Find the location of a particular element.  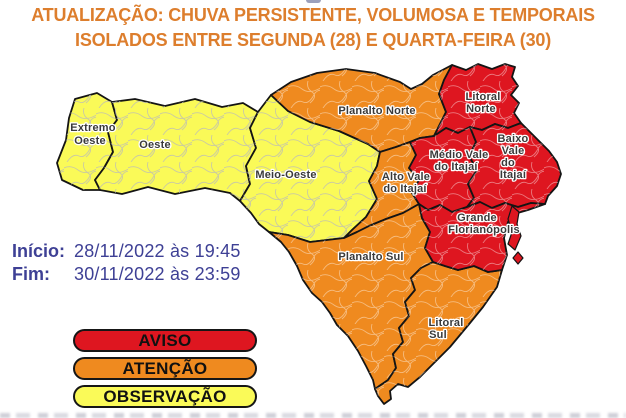

period-end-value: 30/11/2022 às 23:59 is located at coordinates (157, 274).